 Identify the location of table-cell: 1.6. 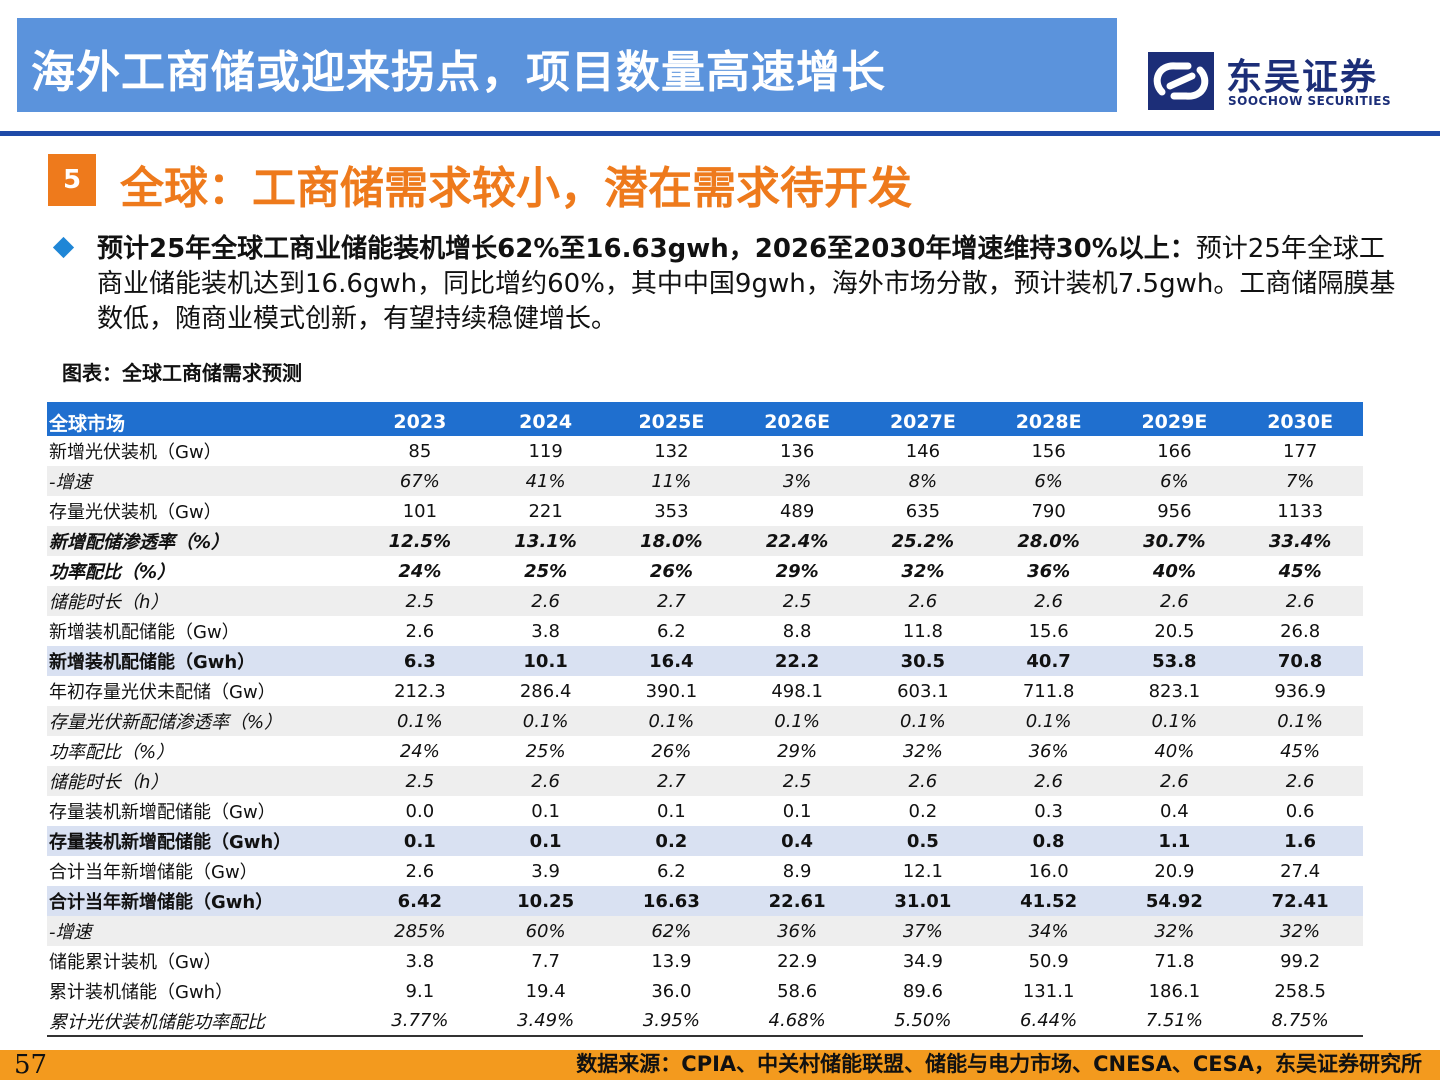
(1300, 841).